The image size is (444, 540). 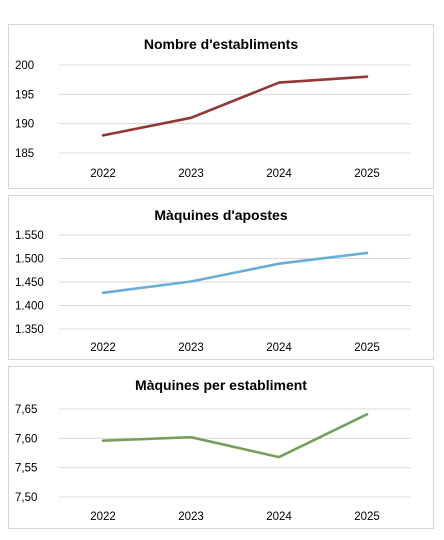 What do you see at coordinates (26, 498) in the screenshot?
I see `y-tick-label: 7,50` at bounding box center [26, 498].